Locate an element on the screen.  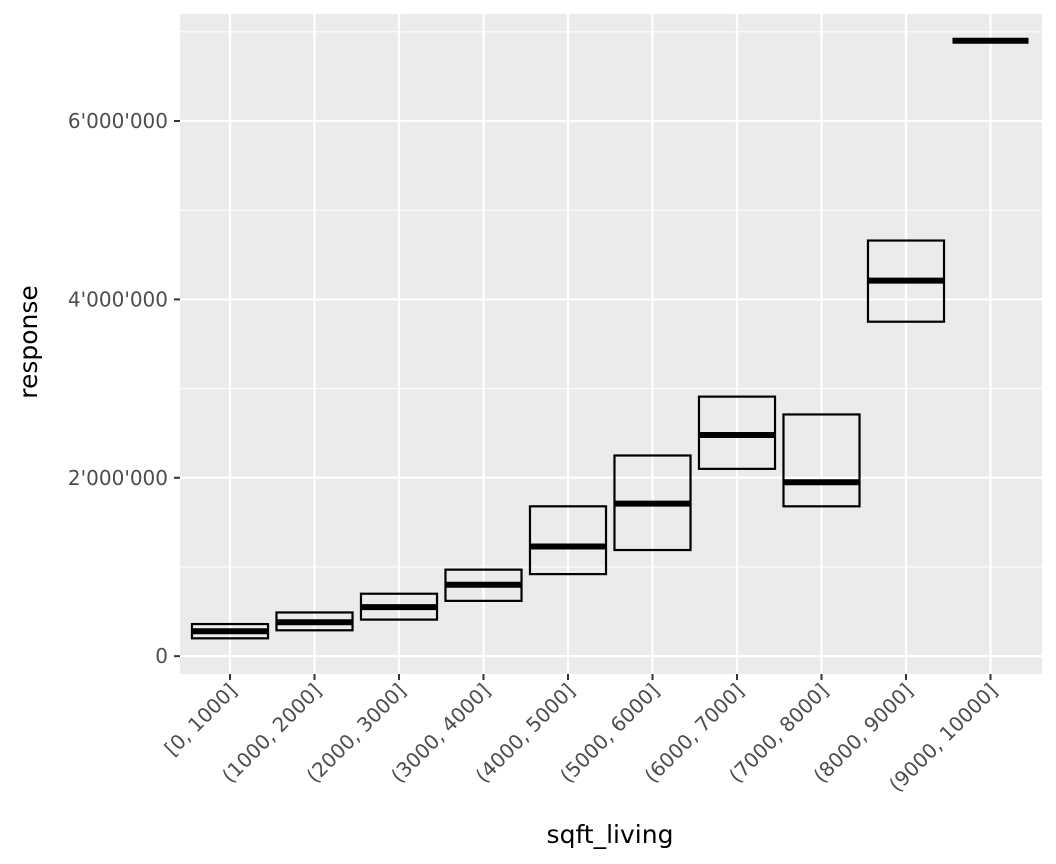
y-tick-label: 6'000'000 is located at coordinates (118, 121).